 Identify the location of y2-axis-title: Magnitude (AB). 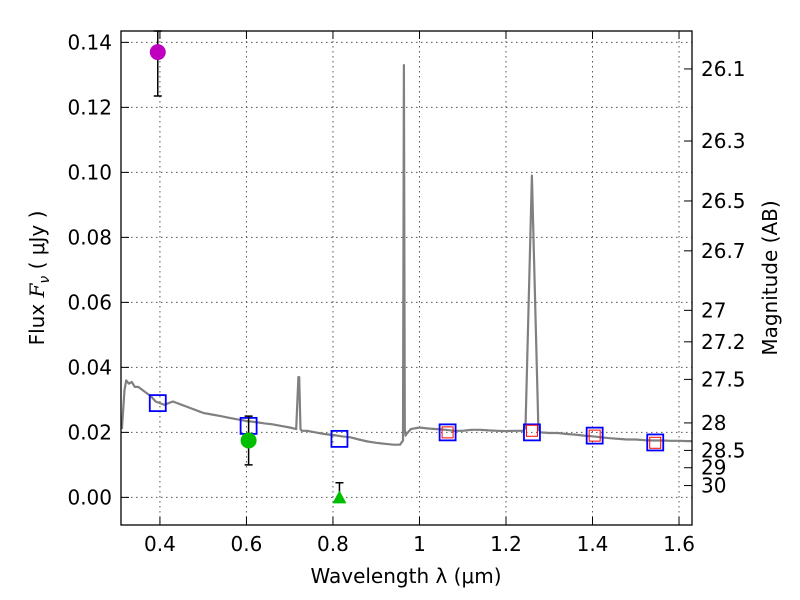
(770, 277).